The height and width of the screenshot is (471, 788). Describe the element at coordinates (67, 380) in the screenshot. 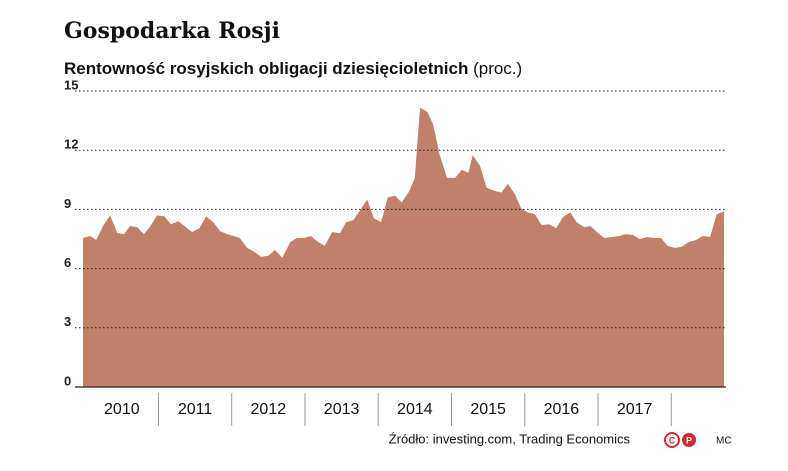

I see `y-tick-label: 0` at that location.